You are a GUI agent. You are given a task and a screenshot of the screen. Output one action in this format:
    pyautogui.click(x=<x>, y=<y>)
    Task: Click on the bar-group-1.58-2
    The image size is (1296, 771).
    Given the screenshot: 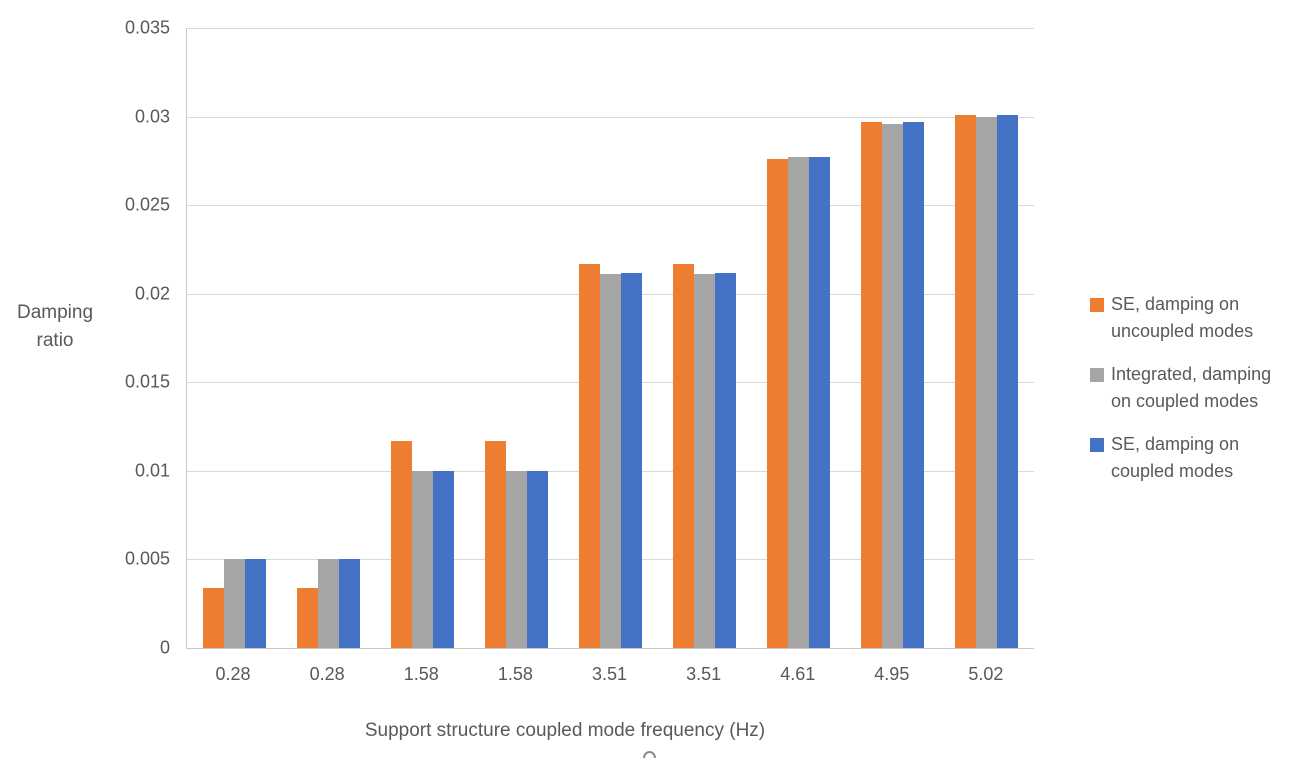 What is the action you would take?
    pyautogui.click(x=422, y=544)
    